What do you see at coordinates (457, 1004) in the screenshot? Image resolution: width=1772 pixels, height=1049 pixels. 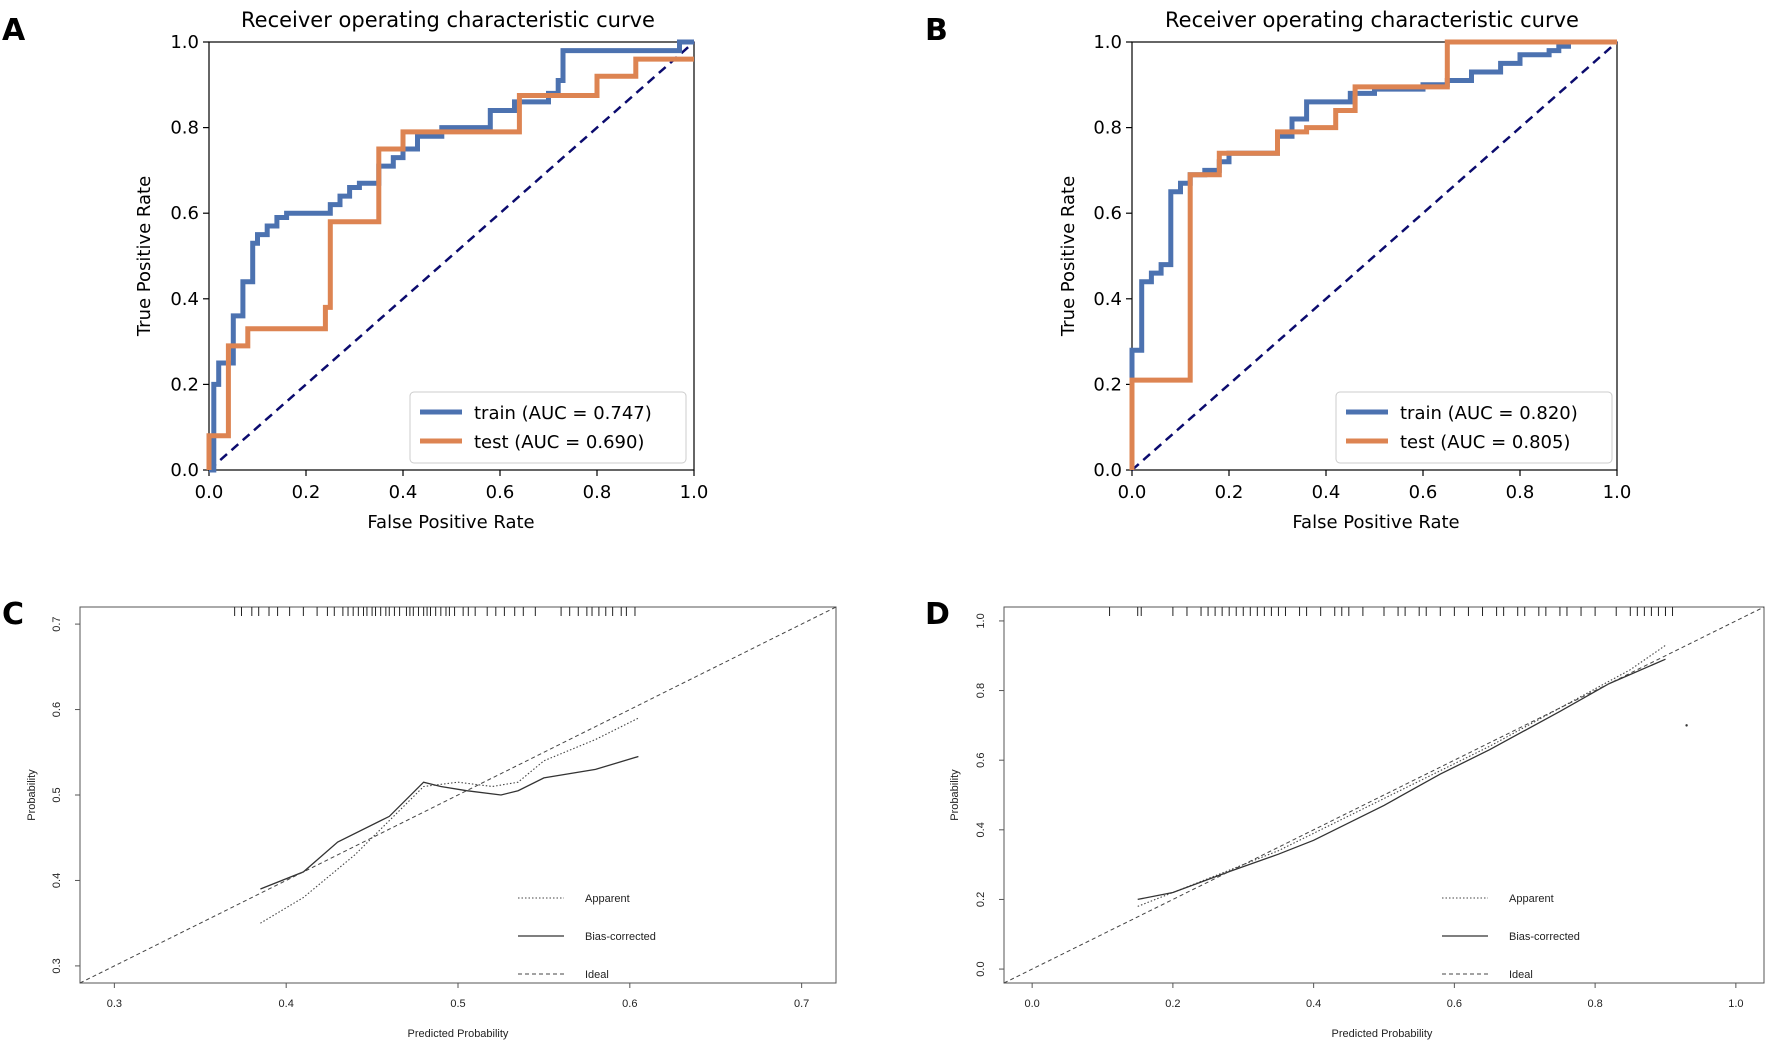 I see `x-tick-label: 0.5` at bounding box center [457, 1004].